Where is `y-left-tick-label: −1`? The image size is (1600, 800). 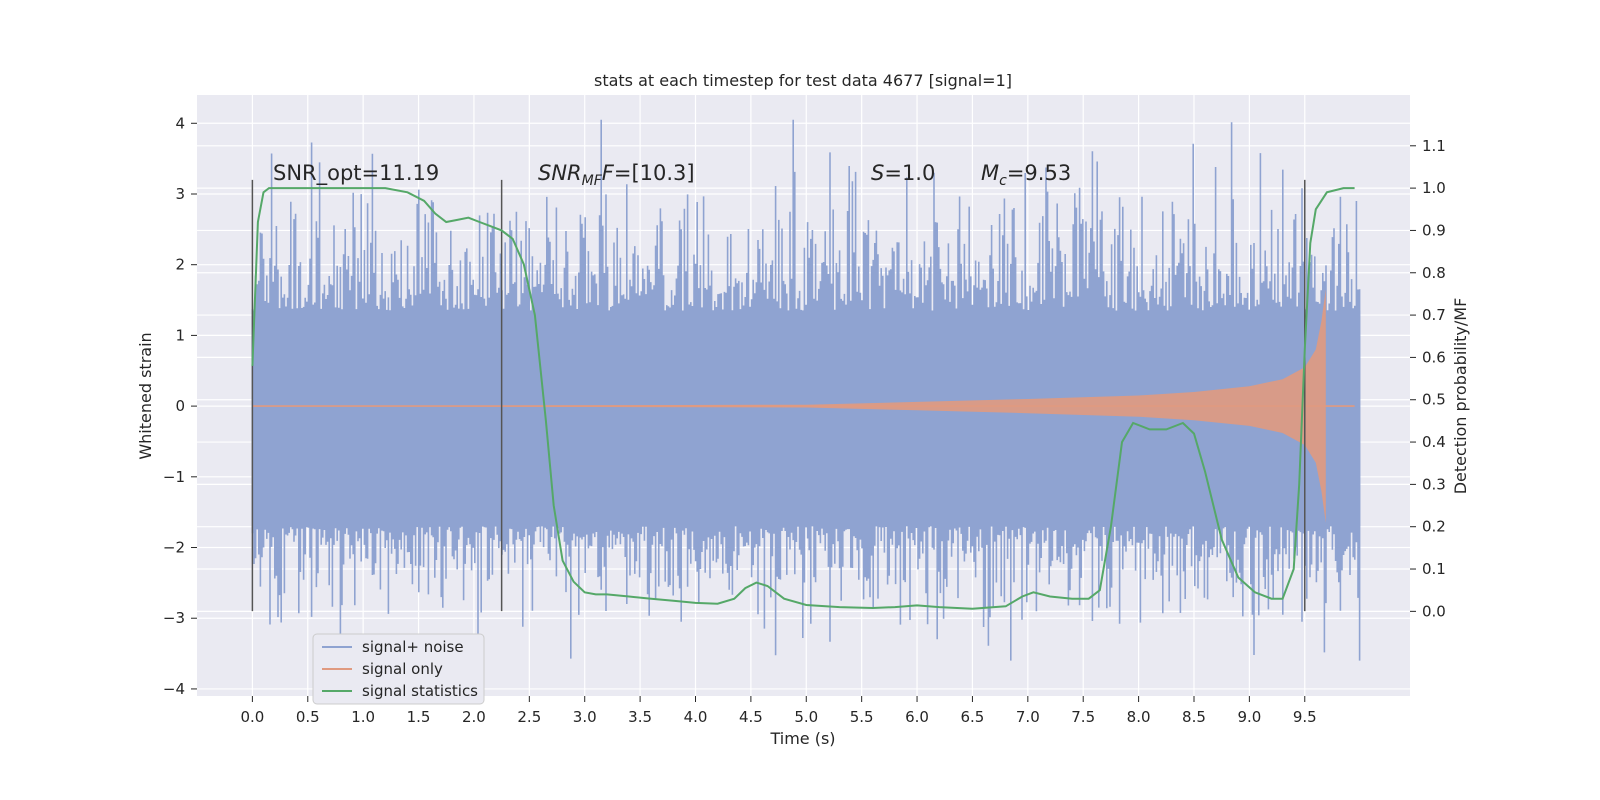
y-left-tick-label: −1 is located at coordinates (174, 477).